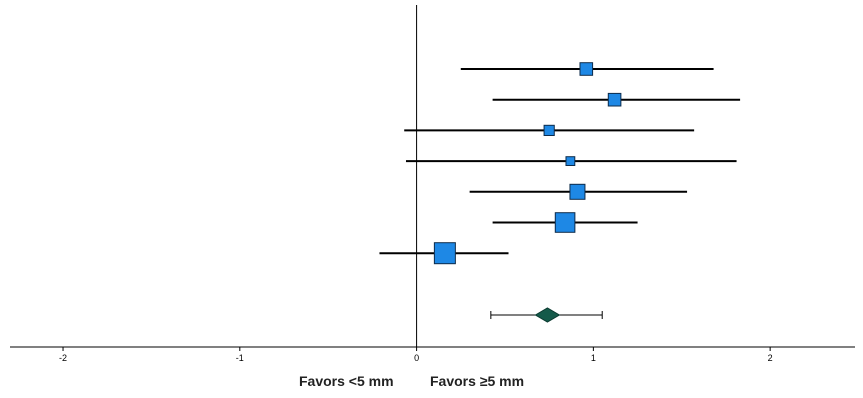 The image size is (863, 398). I want to click on summary-diamond, so click(547, 315).